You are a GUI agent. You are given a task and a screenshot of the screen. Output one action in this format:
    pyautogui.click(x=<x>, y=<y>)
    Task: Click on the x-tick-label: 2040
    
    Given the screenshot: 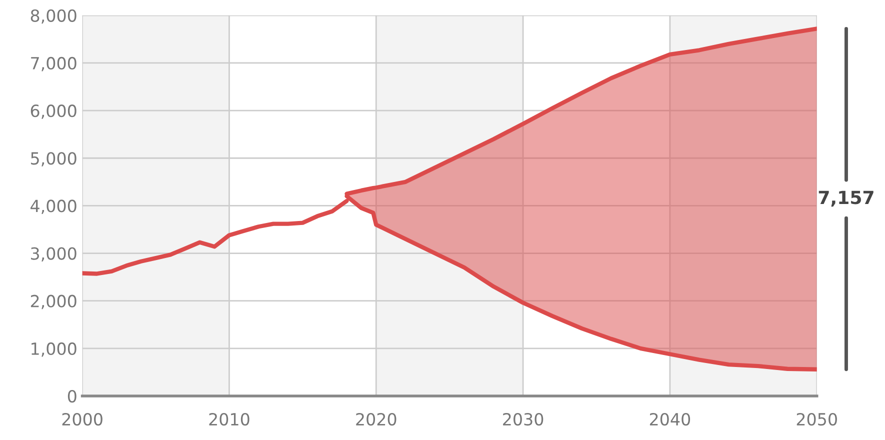 What is the action you would take?
    pyautogui.click(x=670, y=419)
    